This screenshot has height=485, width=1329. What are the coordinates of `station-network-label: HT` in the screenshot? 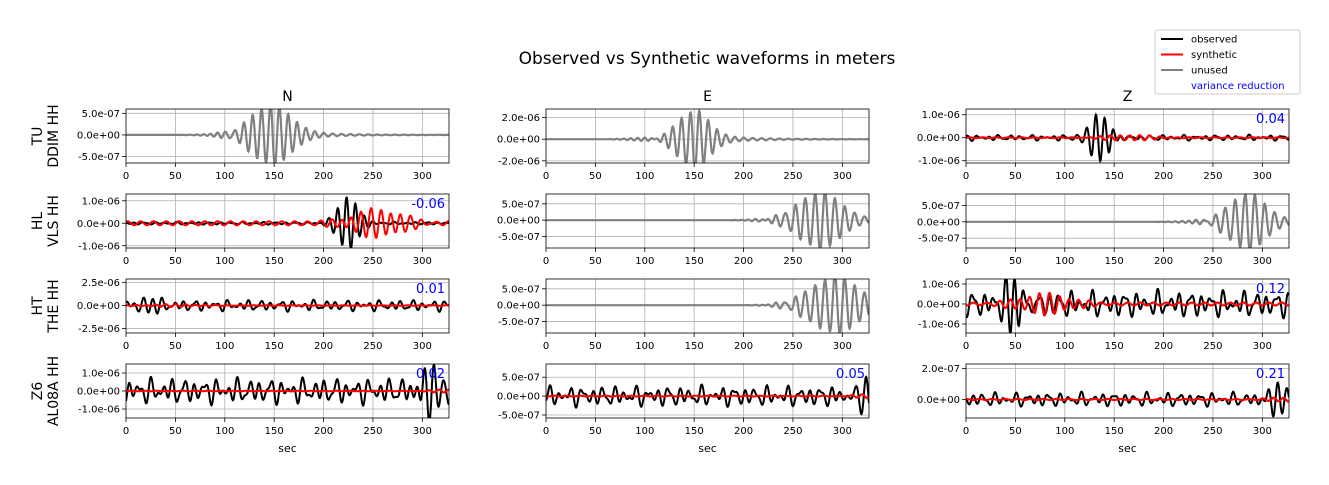 It's located at (38, 306).